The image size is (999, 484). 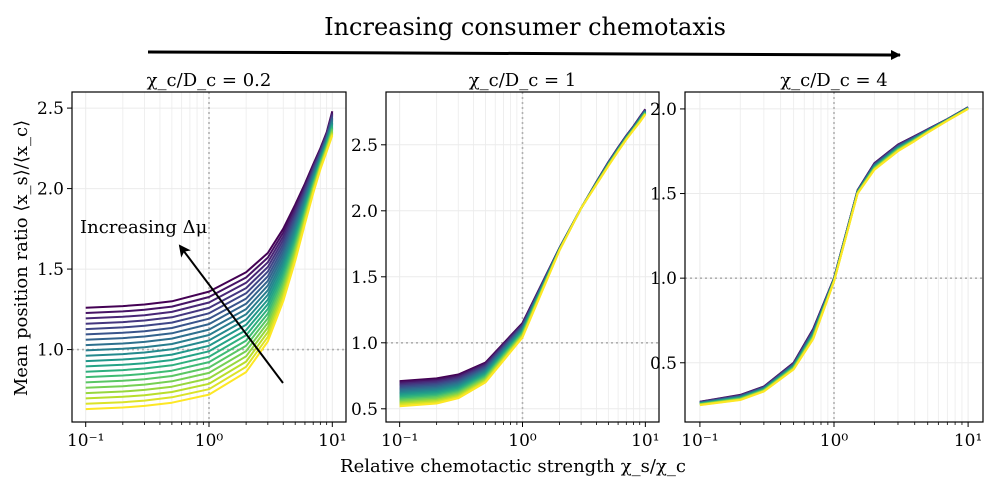 What do you see at coordinates (144, 227) in the screenshot?
I see `increasing-delta-mu-annotation: Increasing Δμ` at bounding box center [144, 227].